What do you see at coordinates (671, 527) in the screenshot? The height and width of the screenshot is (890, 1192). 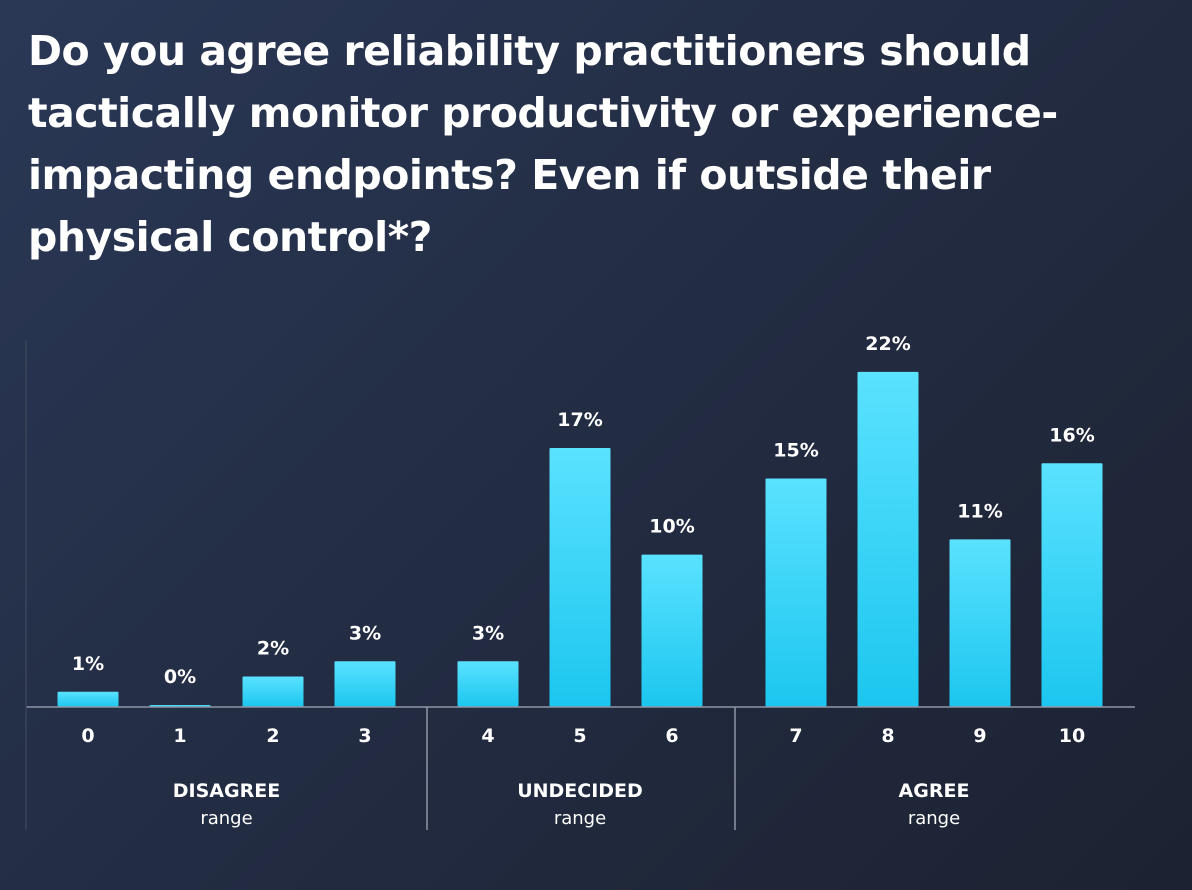 I see `data-label-6: 10%` at bounding box center [671, 527].